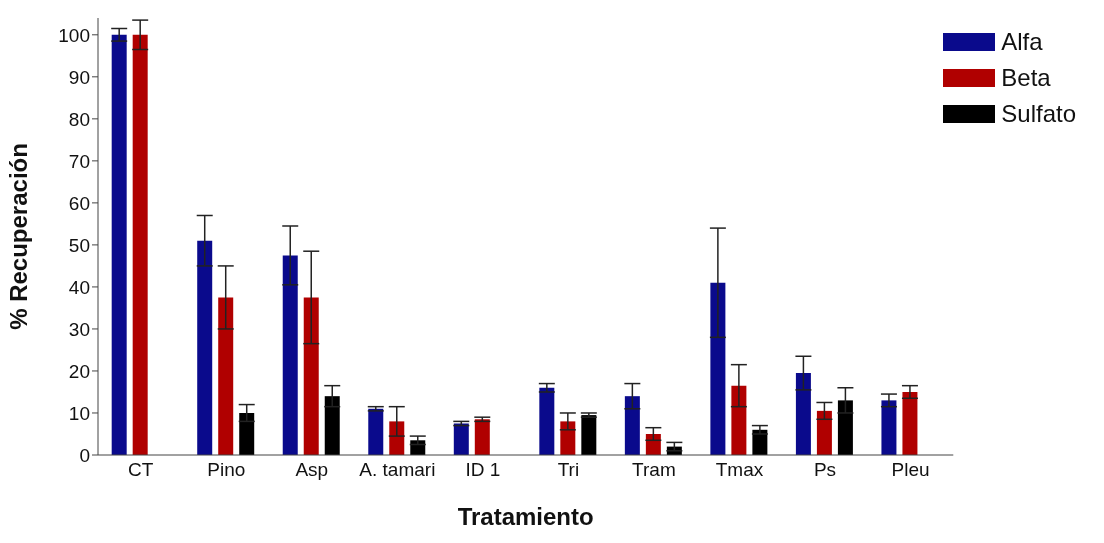 The width and height of the screenshot is (1104, 543). What do you see at coordinates (226, 470) in the screenshot?
I see `x-tick-label: Pino` at bounding box center [226, 470].